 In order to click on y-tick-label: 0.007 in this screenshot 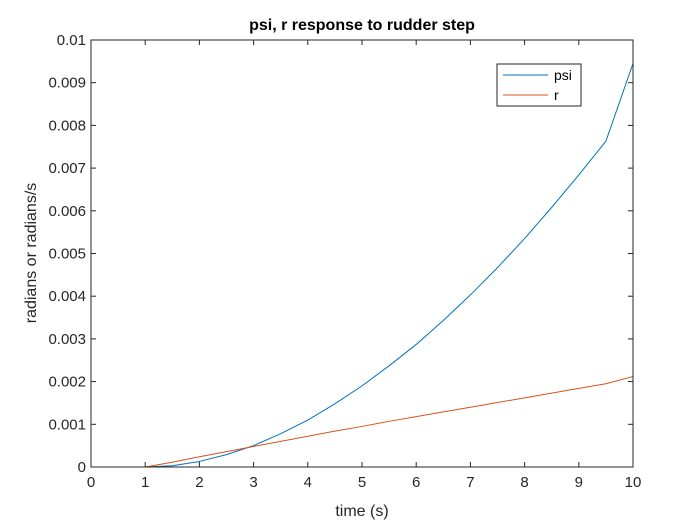, I will do `click(67, 168)`.